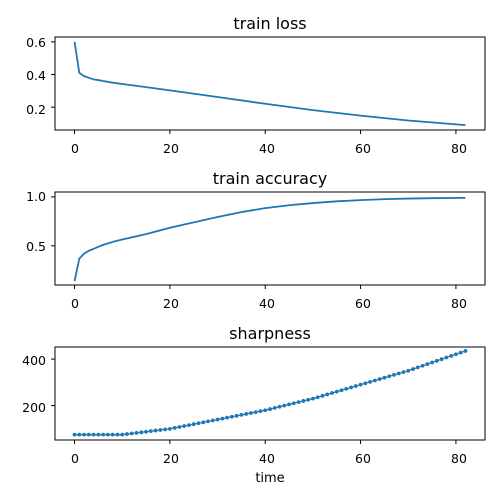 The width and height of the screenshot is (500, 500). I want to click on y-tick-label: 0.5, so click(36, 246).